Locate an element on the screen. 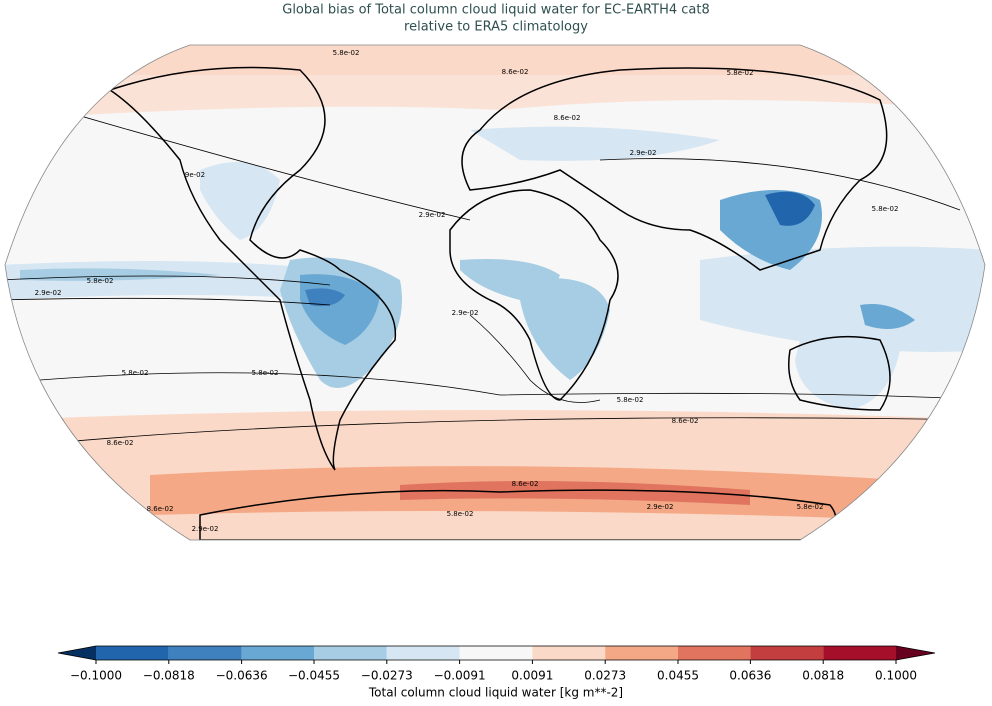  colorbar-tick-label: 0.0091 is located at coordinates (532, 676).